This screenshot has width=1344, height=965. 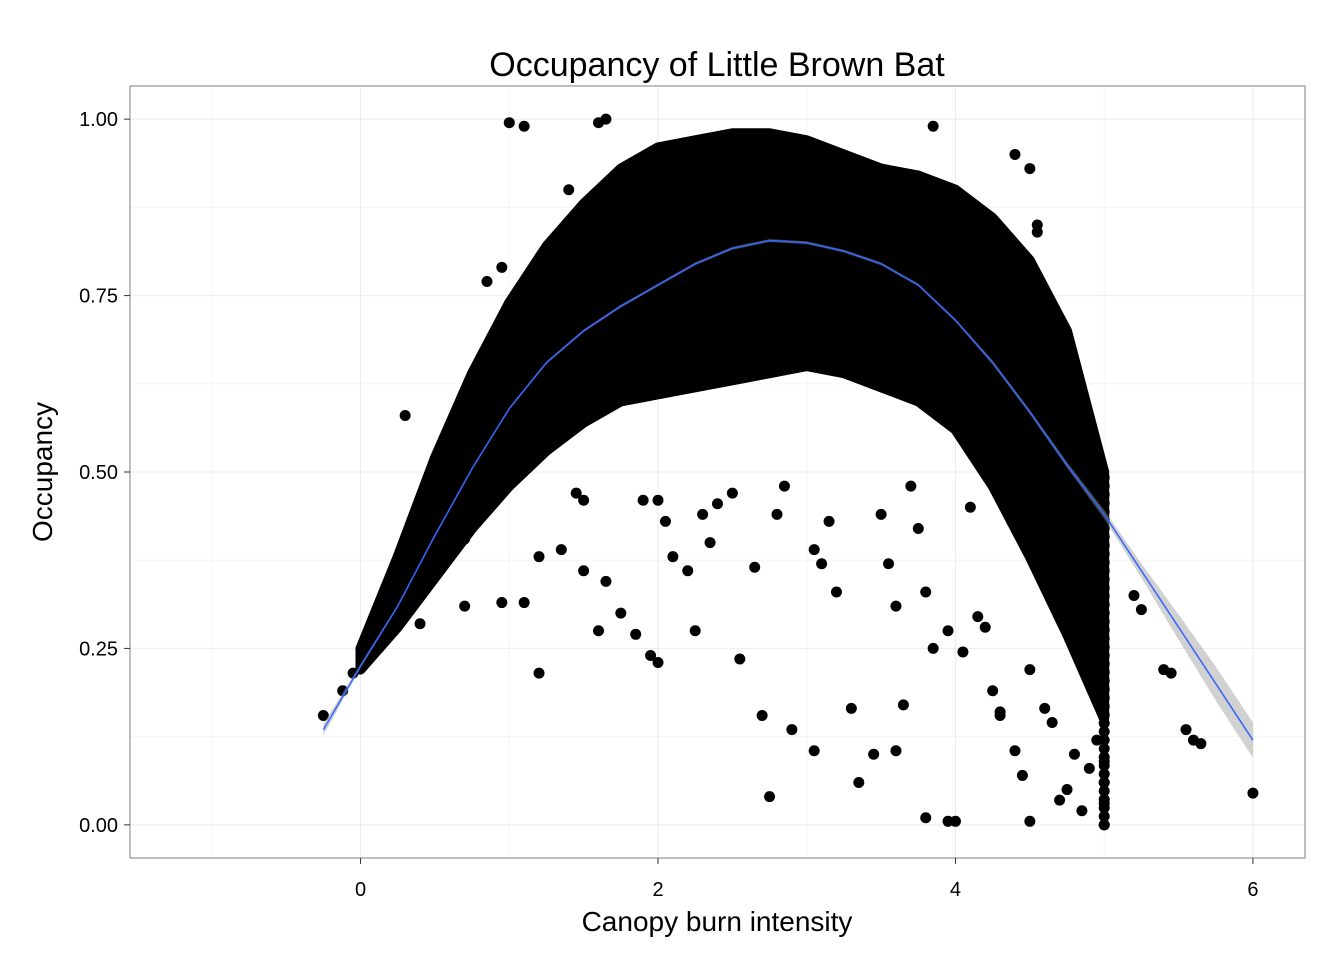 What do you see at coordinates (717, 921) in the screenshot?
I see `x-axis-title: Canopy burn intensity` at bounding box center [717, 921].